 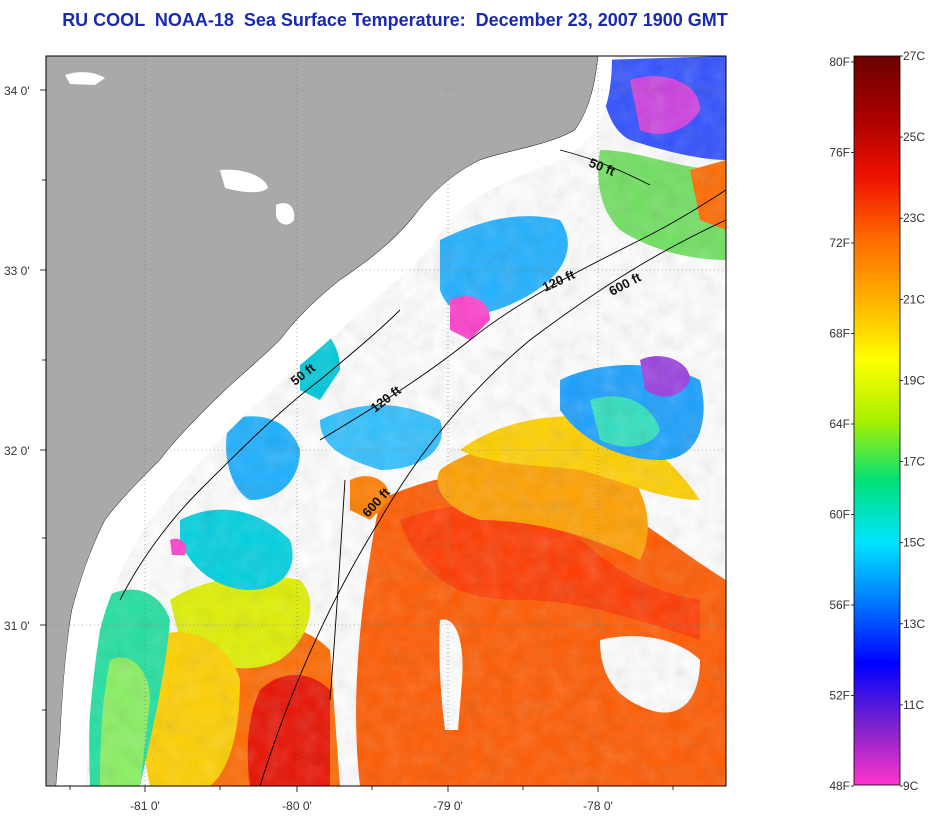 I want to click on celsius-label: 23C, so click(x=914, y=218).